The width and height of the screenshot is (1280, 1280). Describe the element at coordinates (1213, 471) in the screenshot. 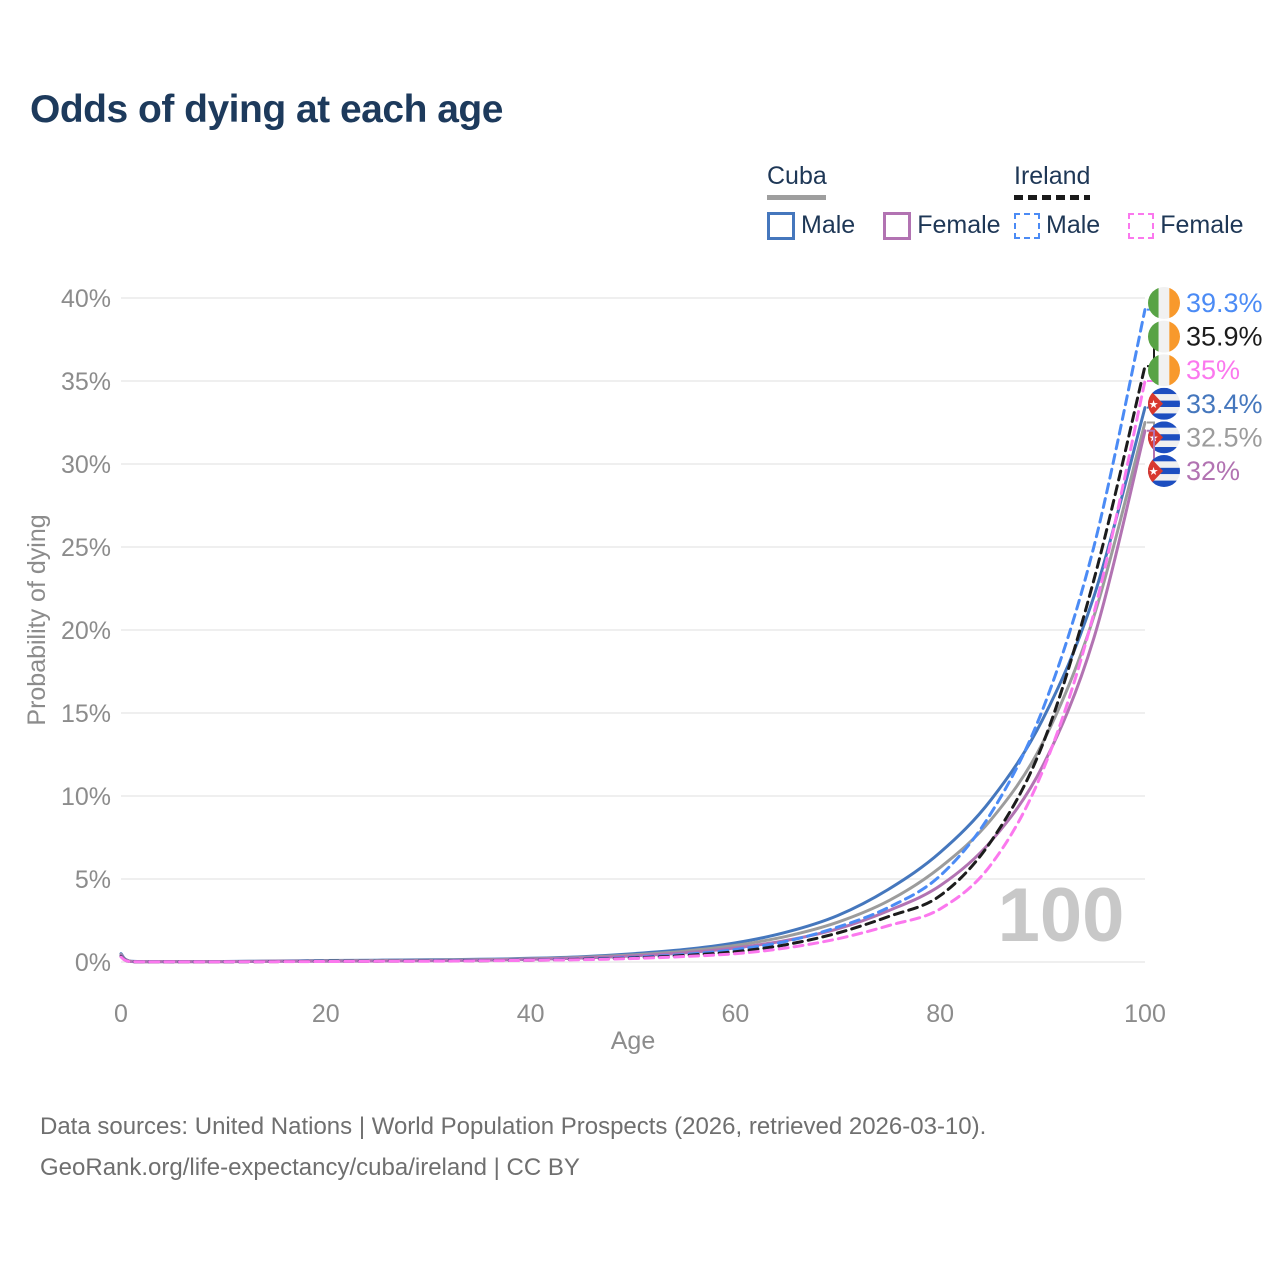

I see `end-label-value: 32%` at that location.